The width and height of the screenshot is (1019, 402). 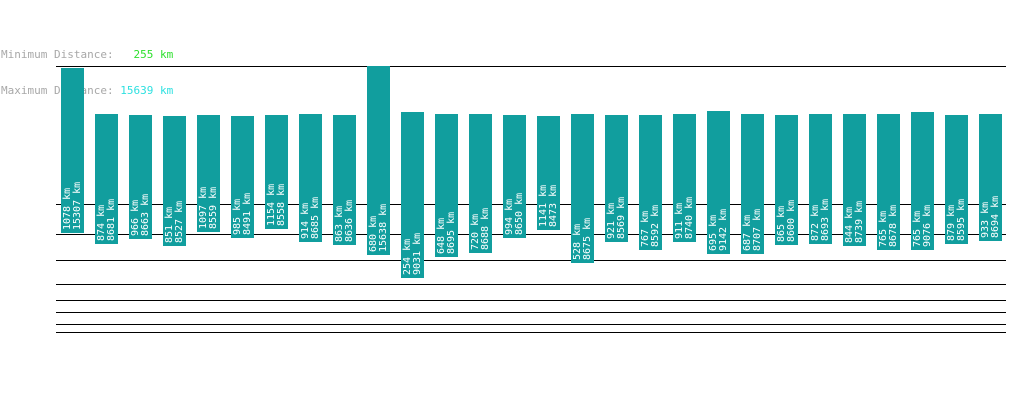 What do you see at coordinates (655, 226) in the screenshot?
I see `bar-max-label: 8592 km` at bounding box center [655, 226].